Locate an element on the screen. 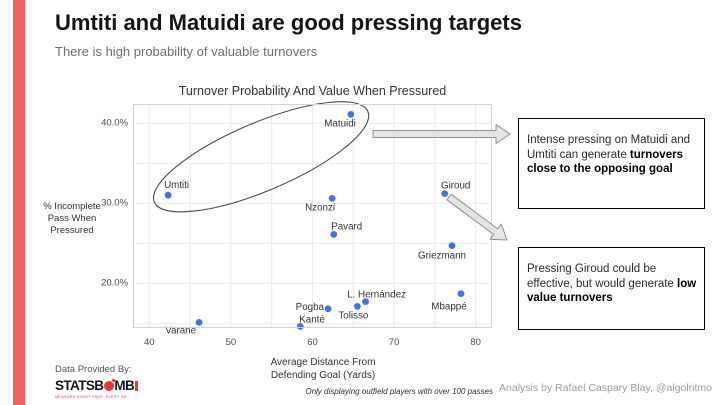 The image size is (720, 405). y-axis-label-line: Pressured is located at coordinates (72, 230).